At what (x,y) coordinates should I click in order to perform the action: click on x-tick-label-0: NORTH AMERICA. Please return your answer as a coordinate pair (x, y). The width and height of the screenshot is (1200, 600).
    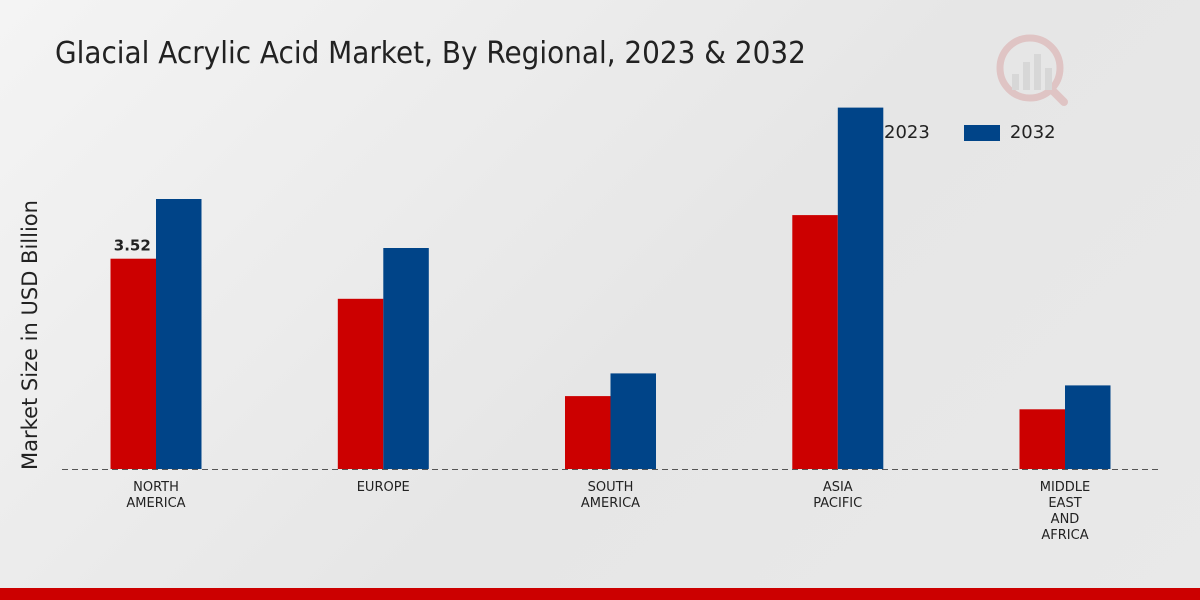
    Looking at the image, I should click on (156, 495).